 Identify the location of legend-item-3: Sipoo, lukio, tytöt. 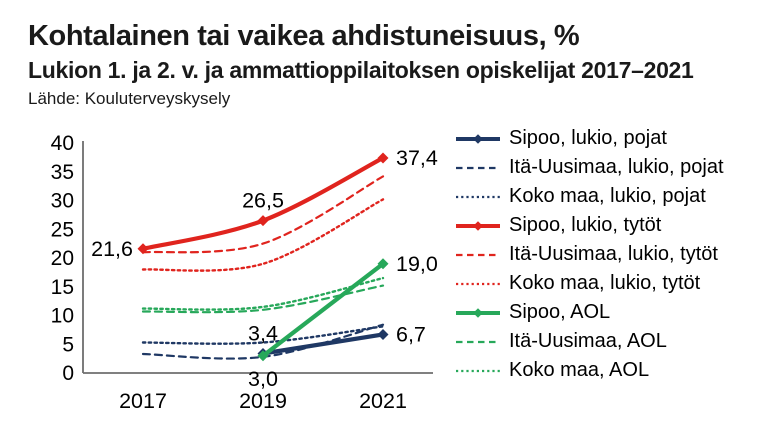
(589, 225).